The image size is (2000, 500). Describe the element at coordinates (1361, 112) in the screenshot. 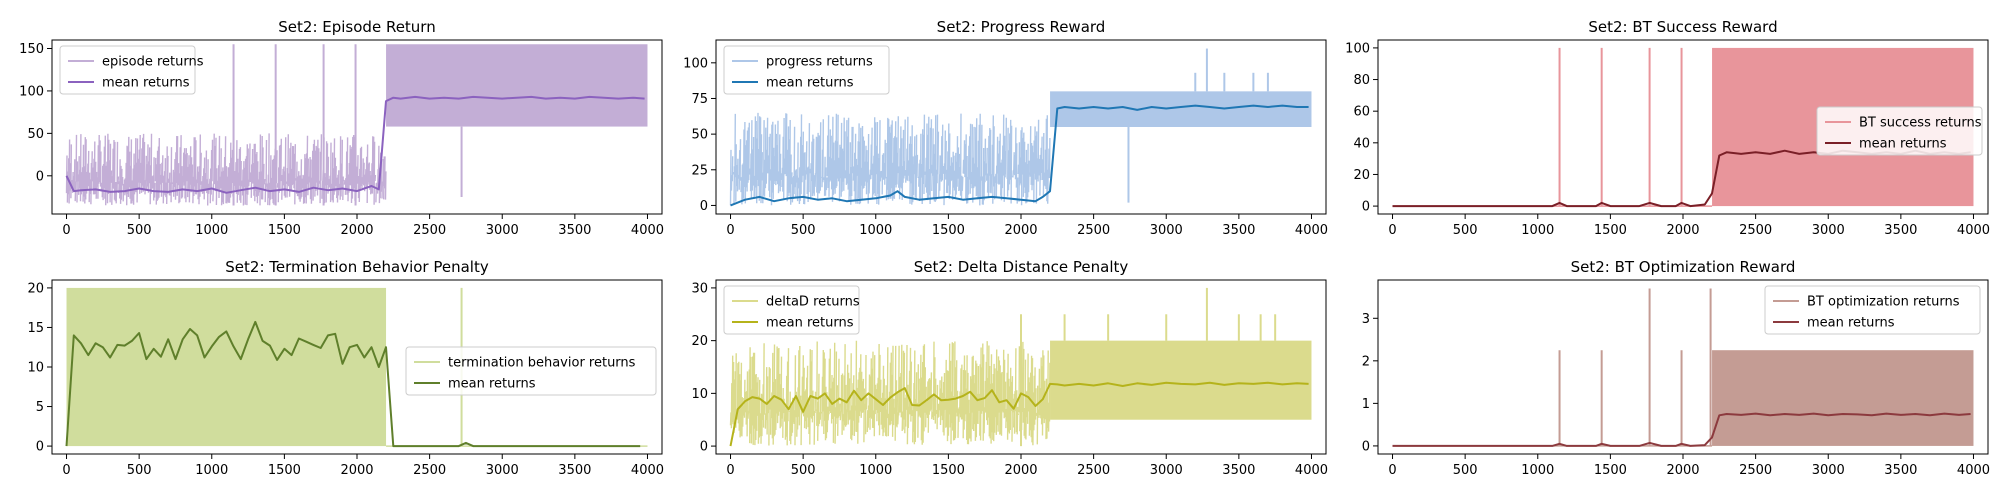

I see `y-tick-label: 60` at that location.